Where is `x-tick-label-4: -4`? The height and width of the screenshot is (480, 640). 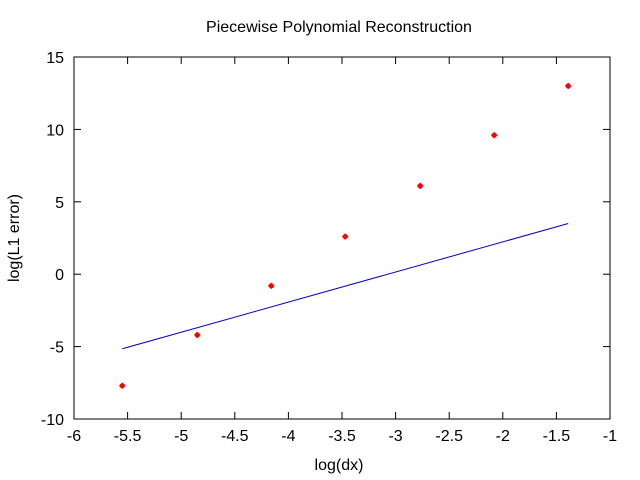
x-tick-label-4: -4 is located at coordinates (288, 436).